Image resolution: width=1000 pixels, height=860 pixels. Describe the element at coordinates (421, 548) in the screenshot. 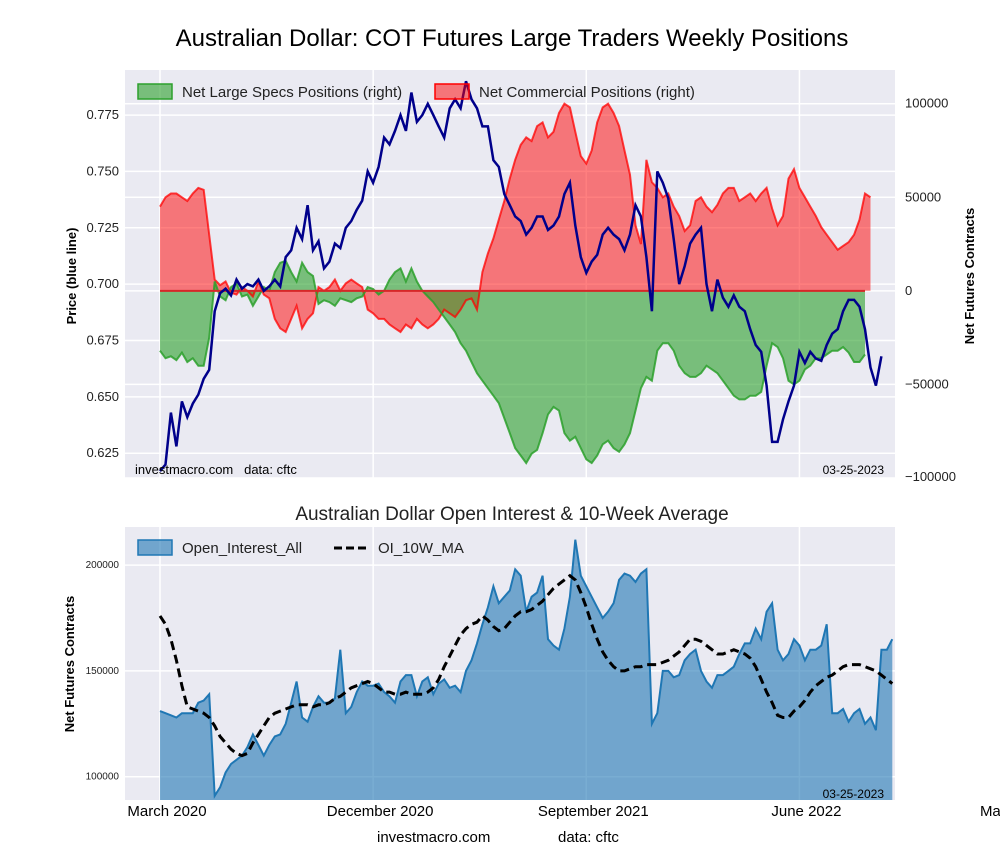

I see `legend-label-ma: OI_10W_MA` at that location.